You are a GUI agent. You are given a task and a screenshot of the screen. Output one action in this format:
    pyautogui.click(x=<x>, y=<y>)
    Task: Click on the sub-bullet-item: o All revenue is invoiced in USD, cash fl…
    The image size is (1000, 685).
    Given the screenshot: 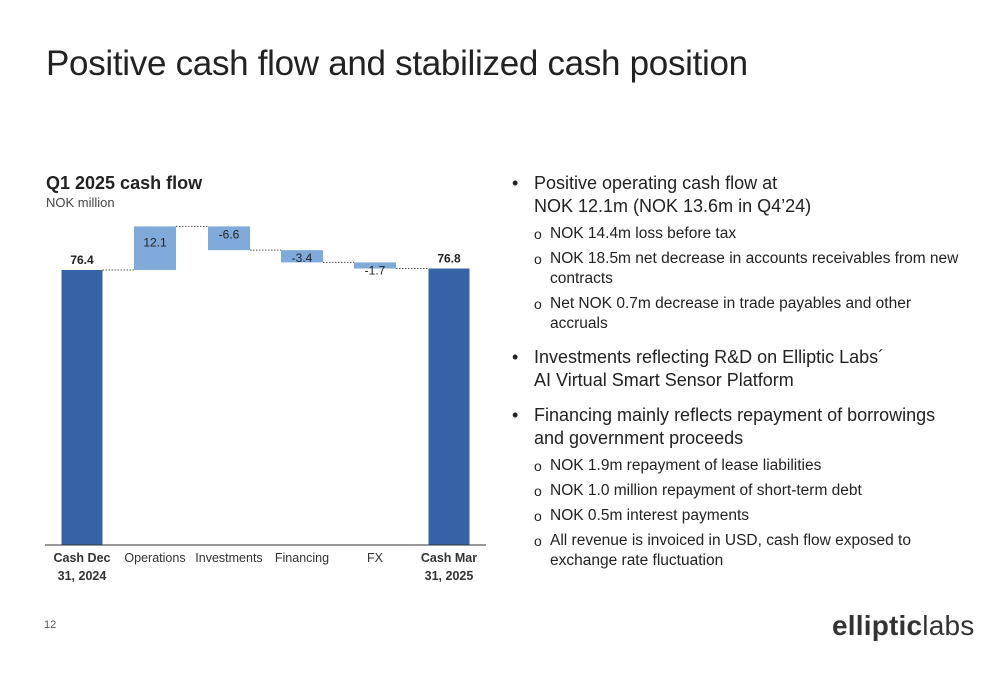 What is the action you would take?
    pyautogui.click(x=747, y=551)
    